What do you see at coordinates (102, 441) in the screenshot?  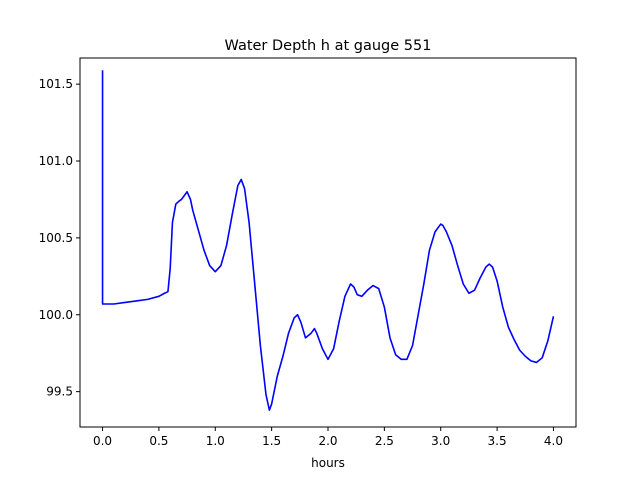 I see `x-tick-label: 0.0` at bounding box center [102, 441].